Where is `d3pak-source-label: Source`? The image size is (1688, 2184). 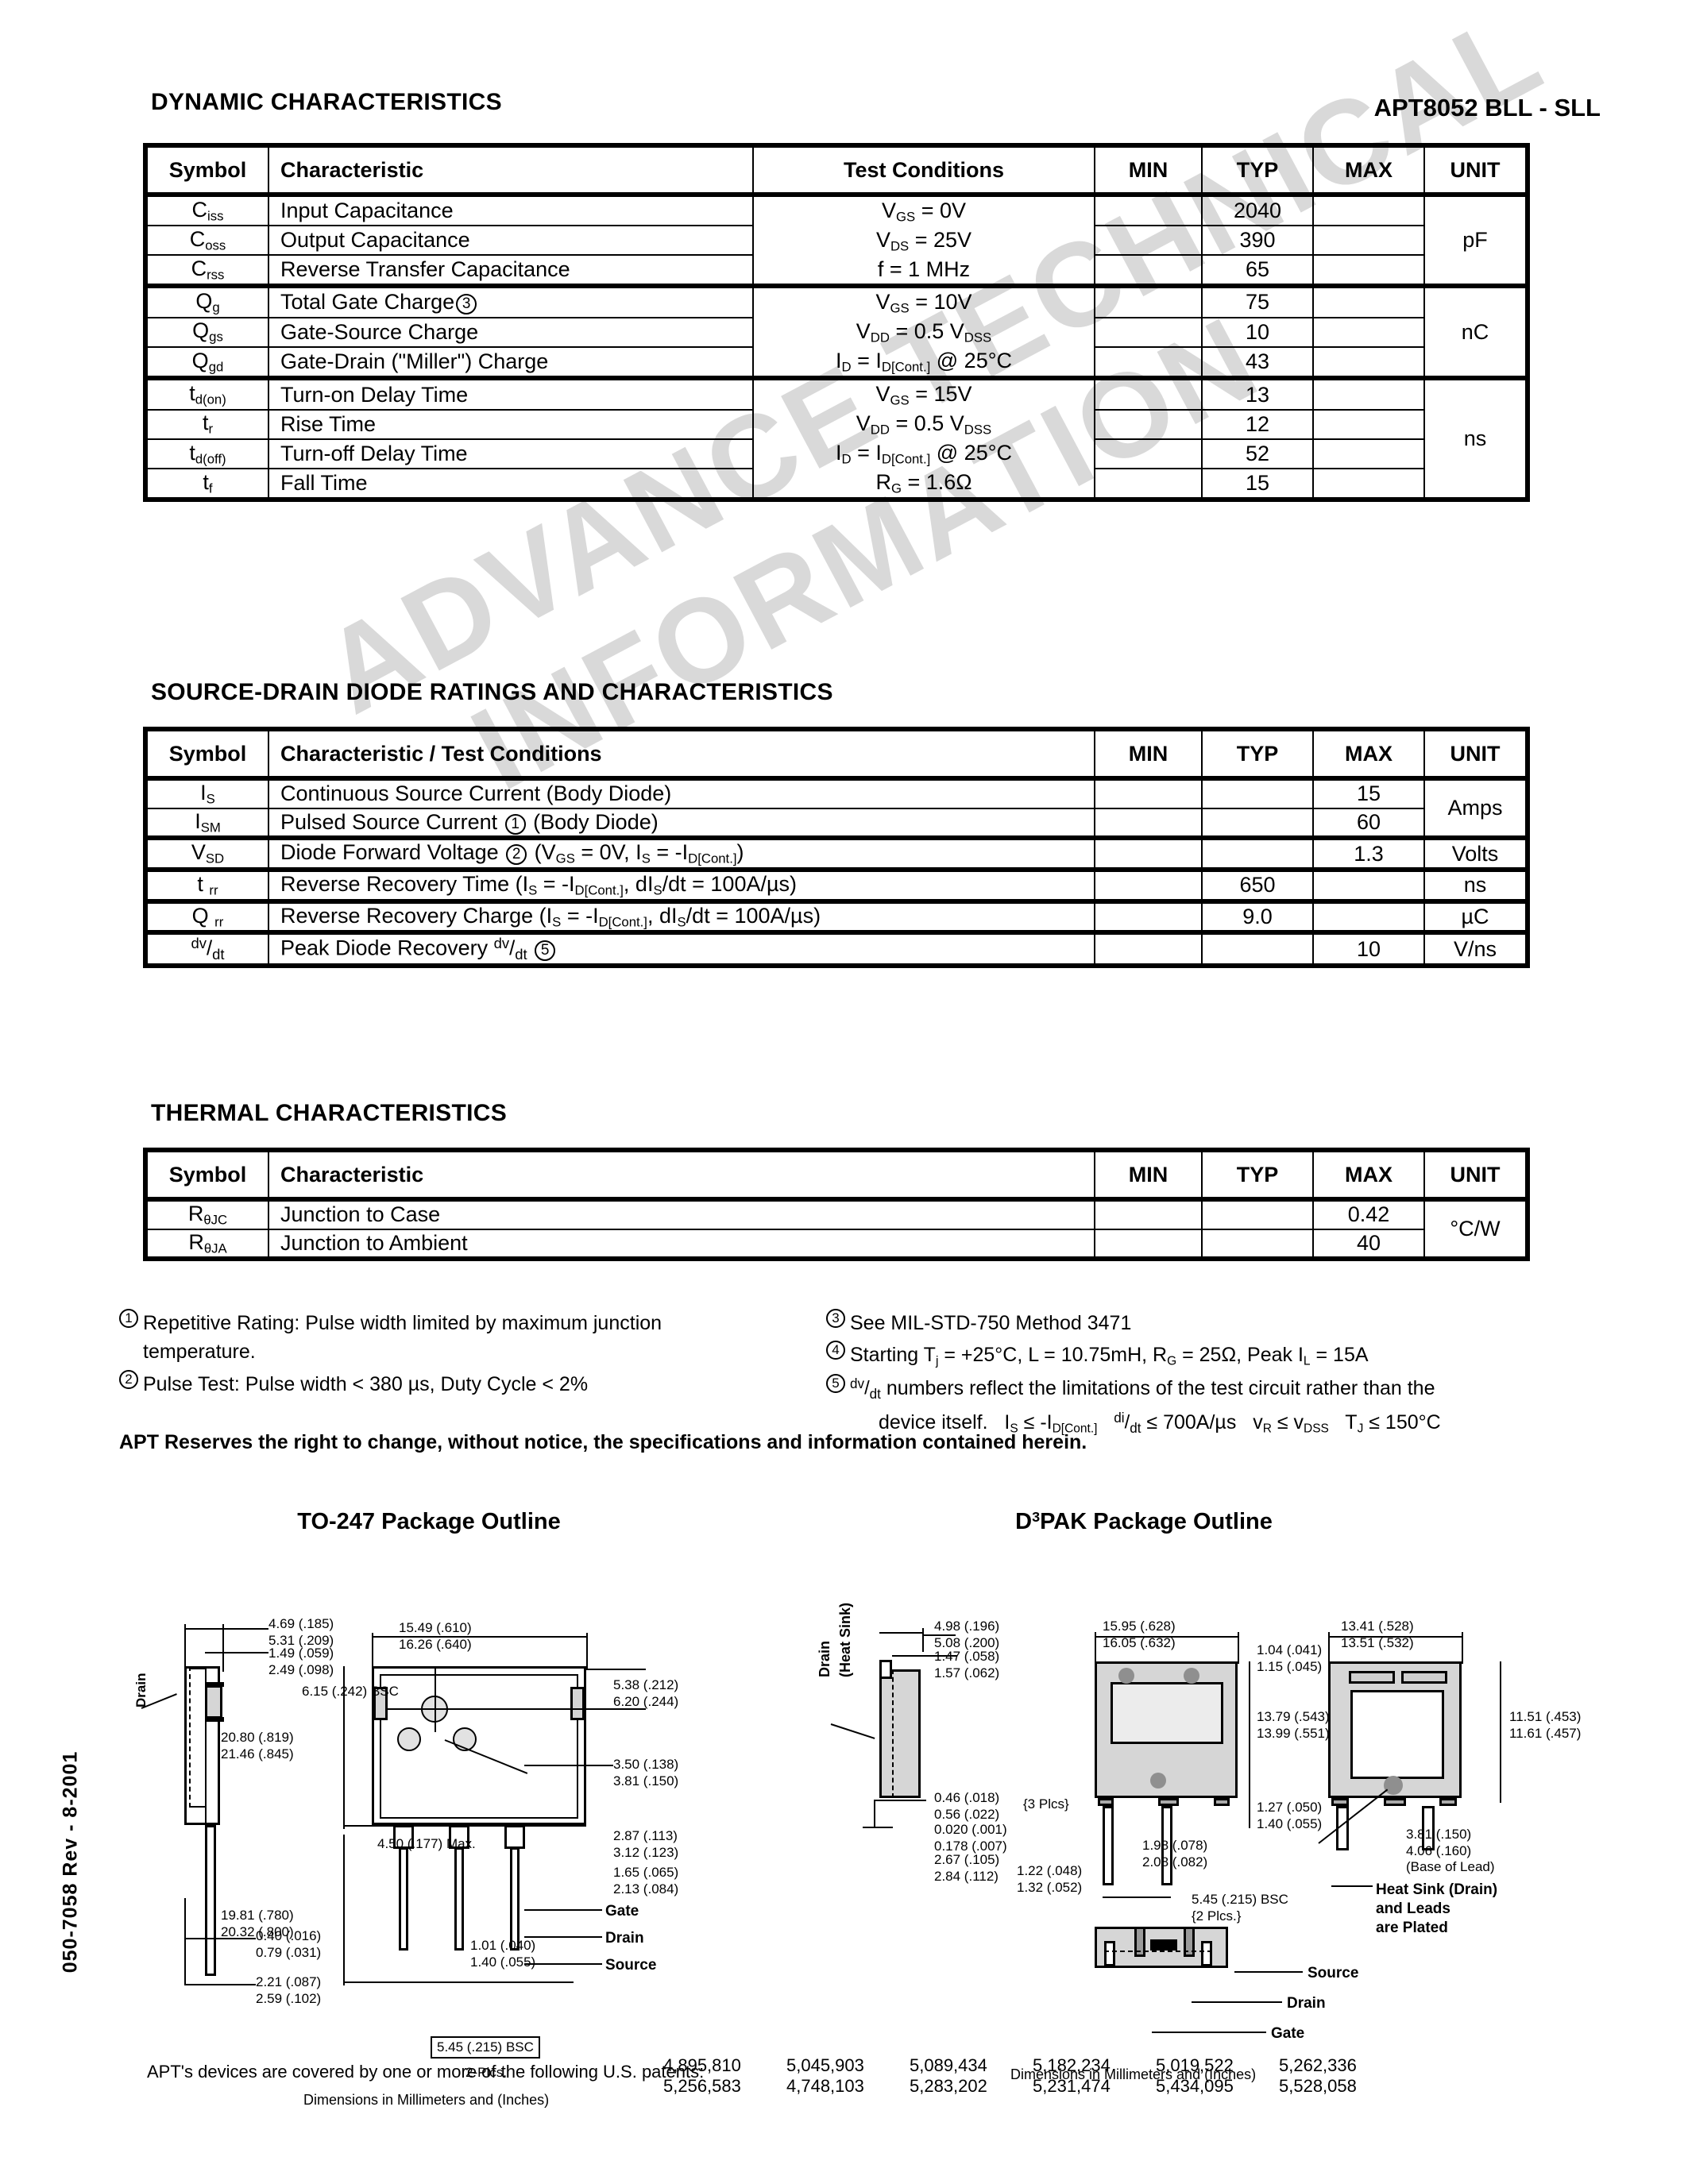 d3pak-source-label: Source is located at coordinates (1334, 1973).